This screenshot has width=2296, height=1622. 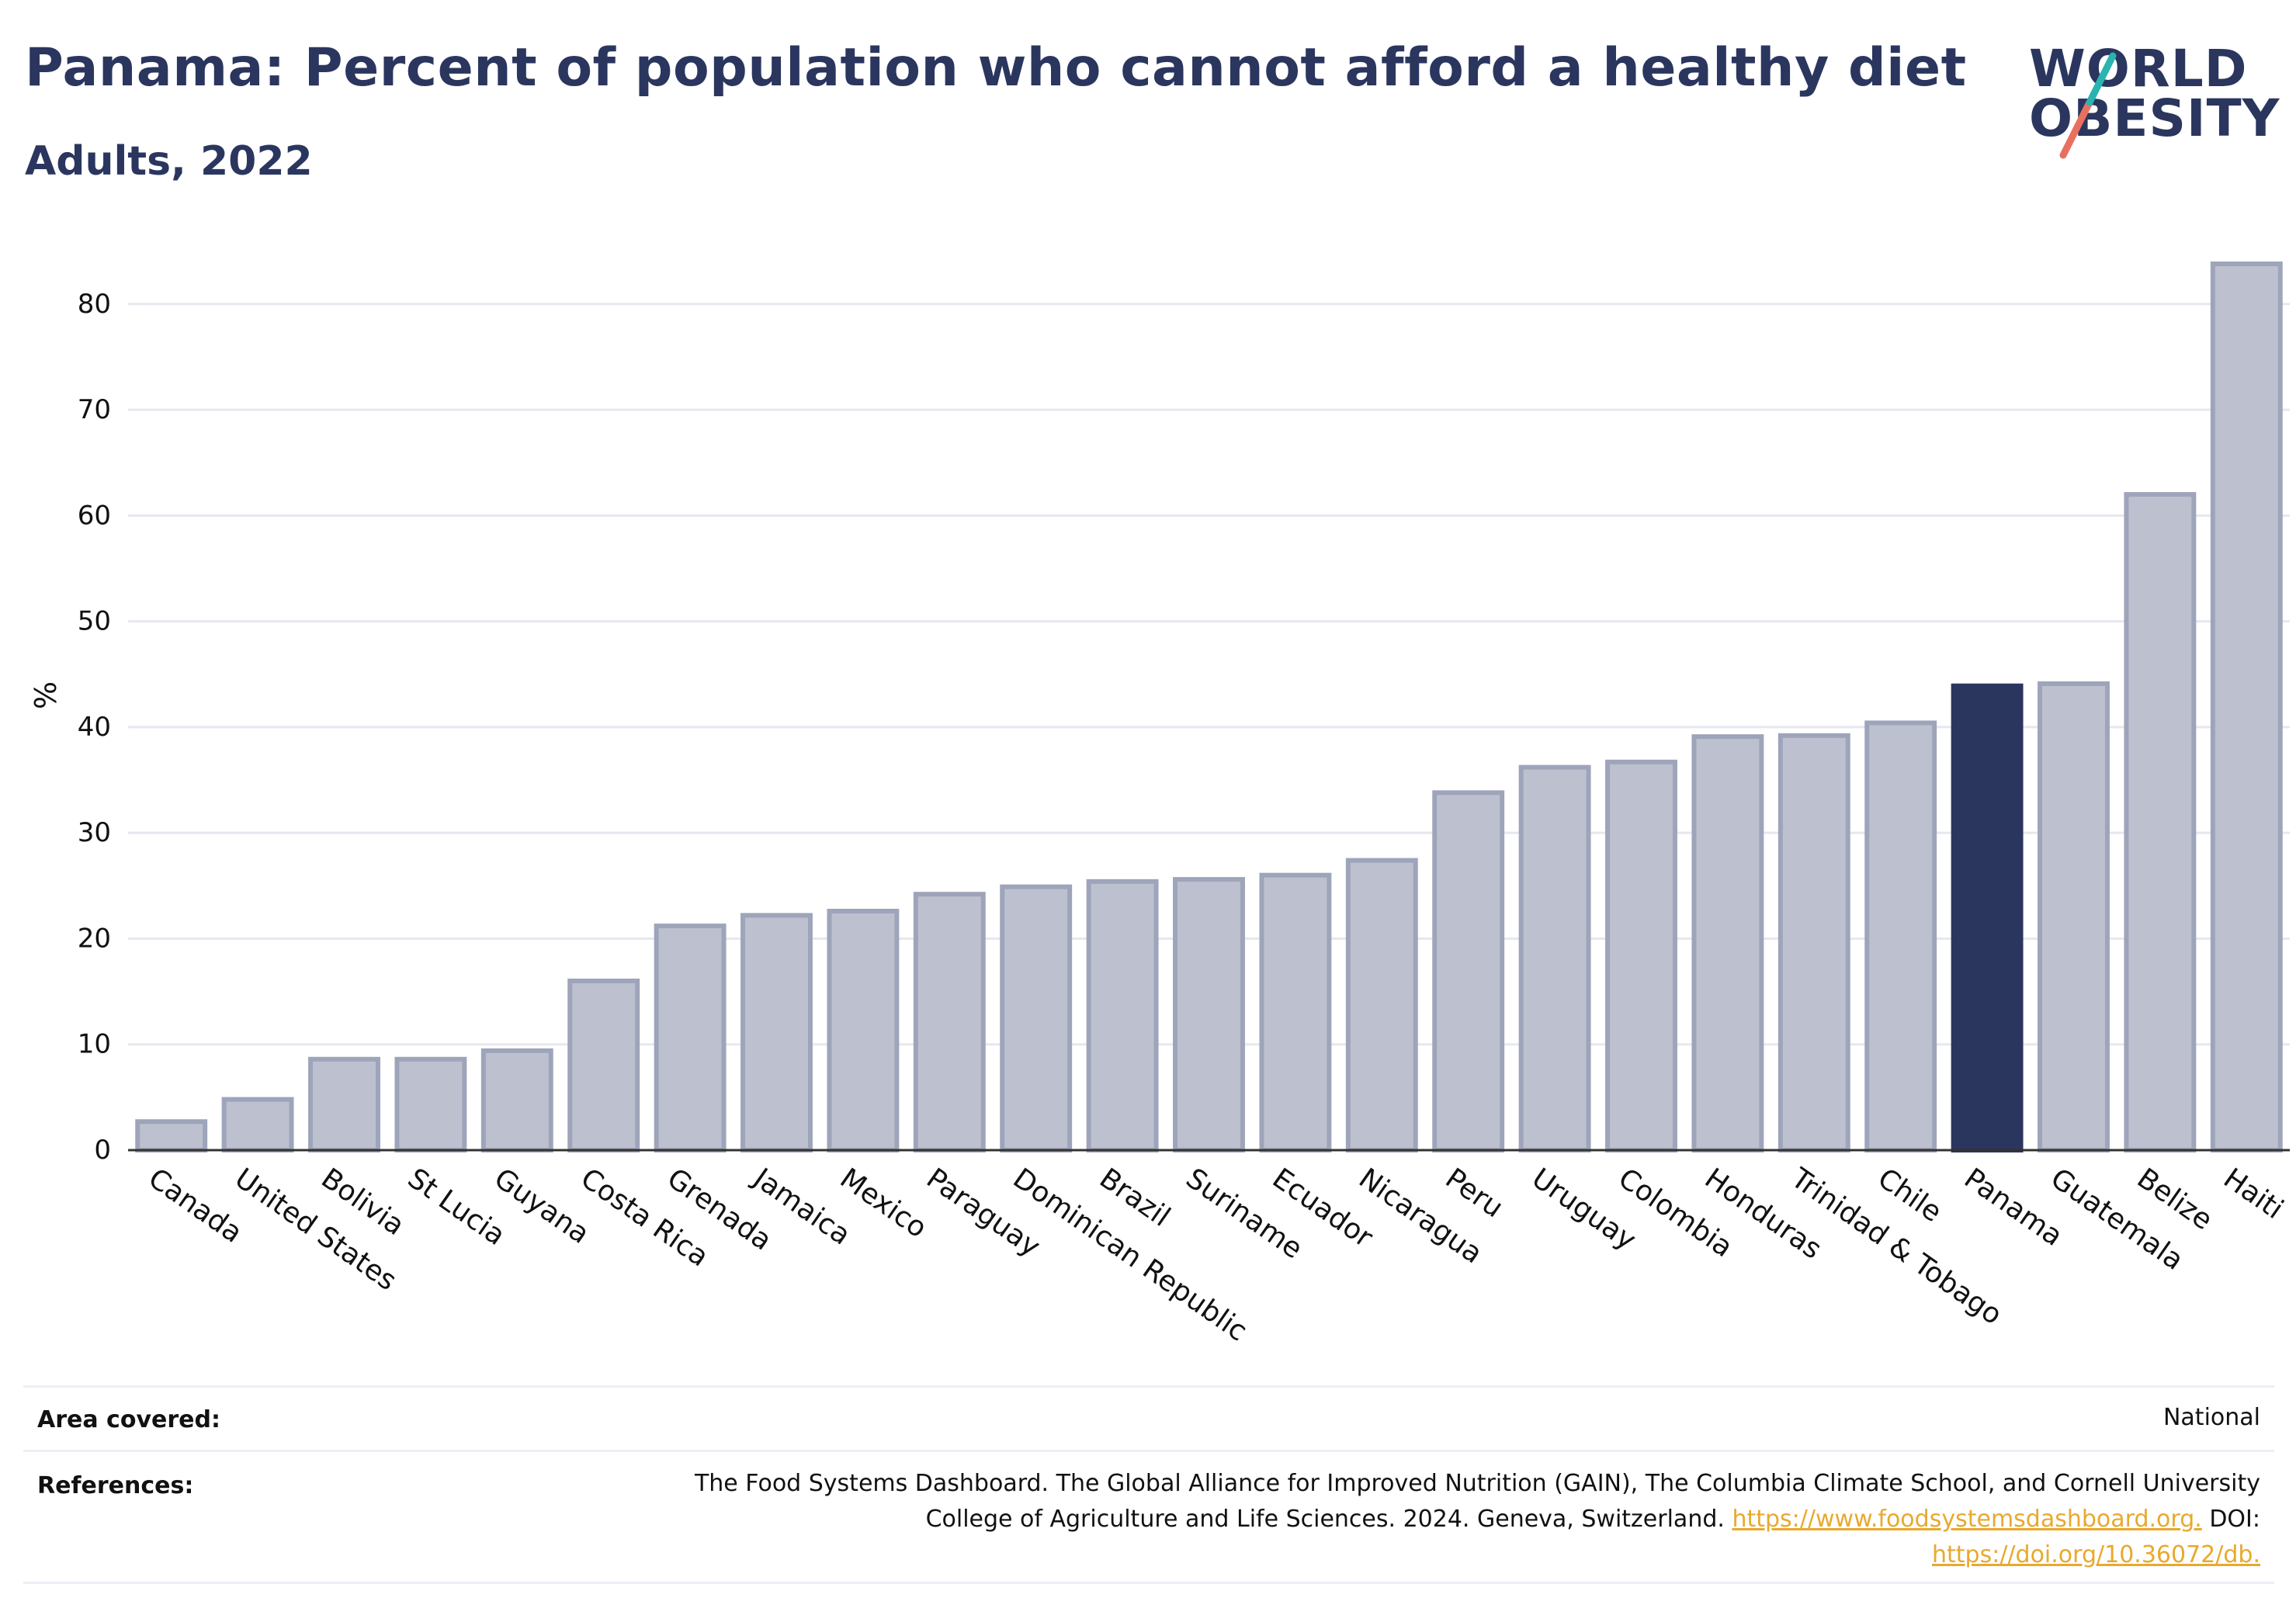 I want to click on y-tick-label: 10, so click(x=94, y=1044).